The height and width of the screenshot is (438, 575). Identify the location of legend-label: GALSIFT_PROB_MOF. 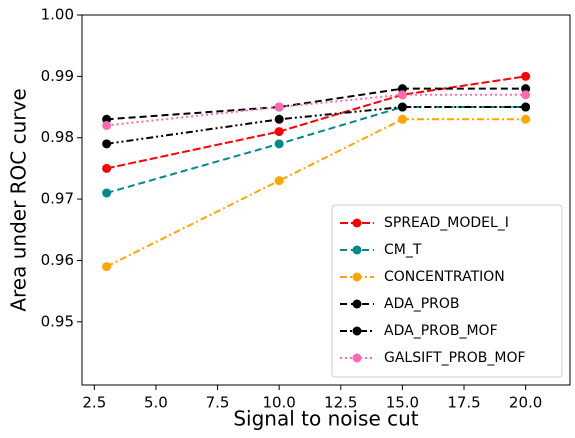
(455, 358).